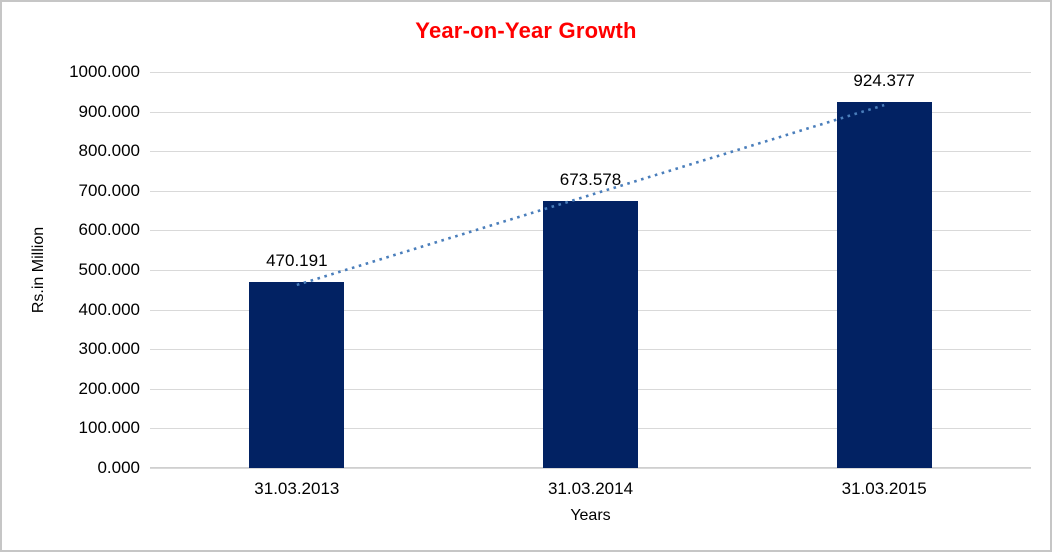  I want to click on y-tick-label: 900.000, so click(109, 111).